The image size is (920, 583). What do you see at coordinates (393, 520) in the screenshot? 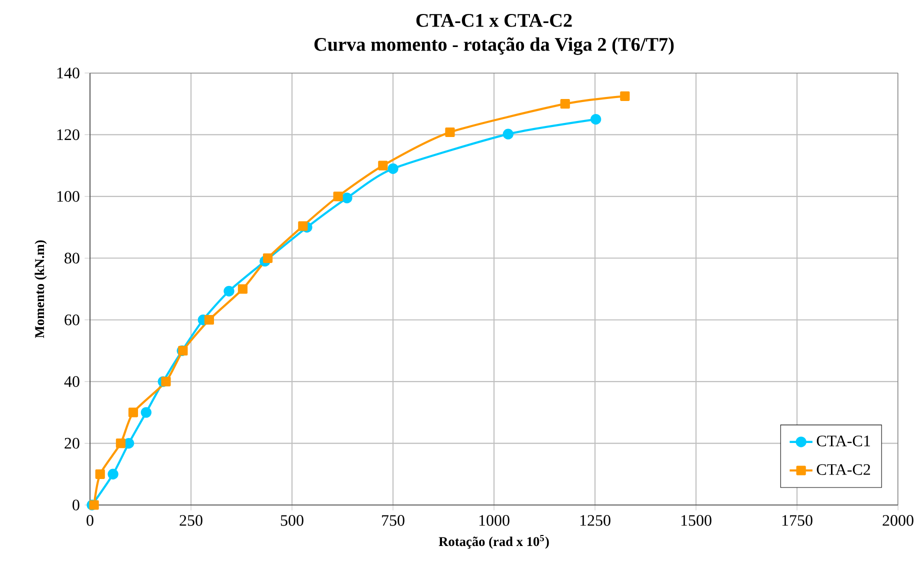
I see `x-tick-label: 750` at bounding box center [393, 520].